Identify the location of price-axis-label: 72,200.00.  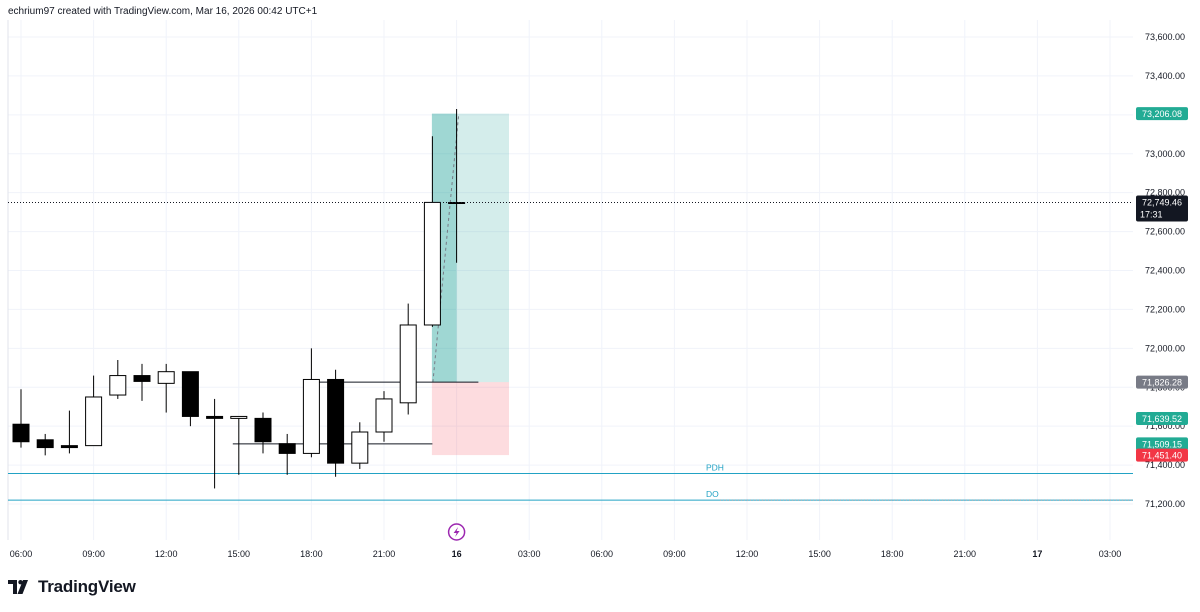
(1165, 309).